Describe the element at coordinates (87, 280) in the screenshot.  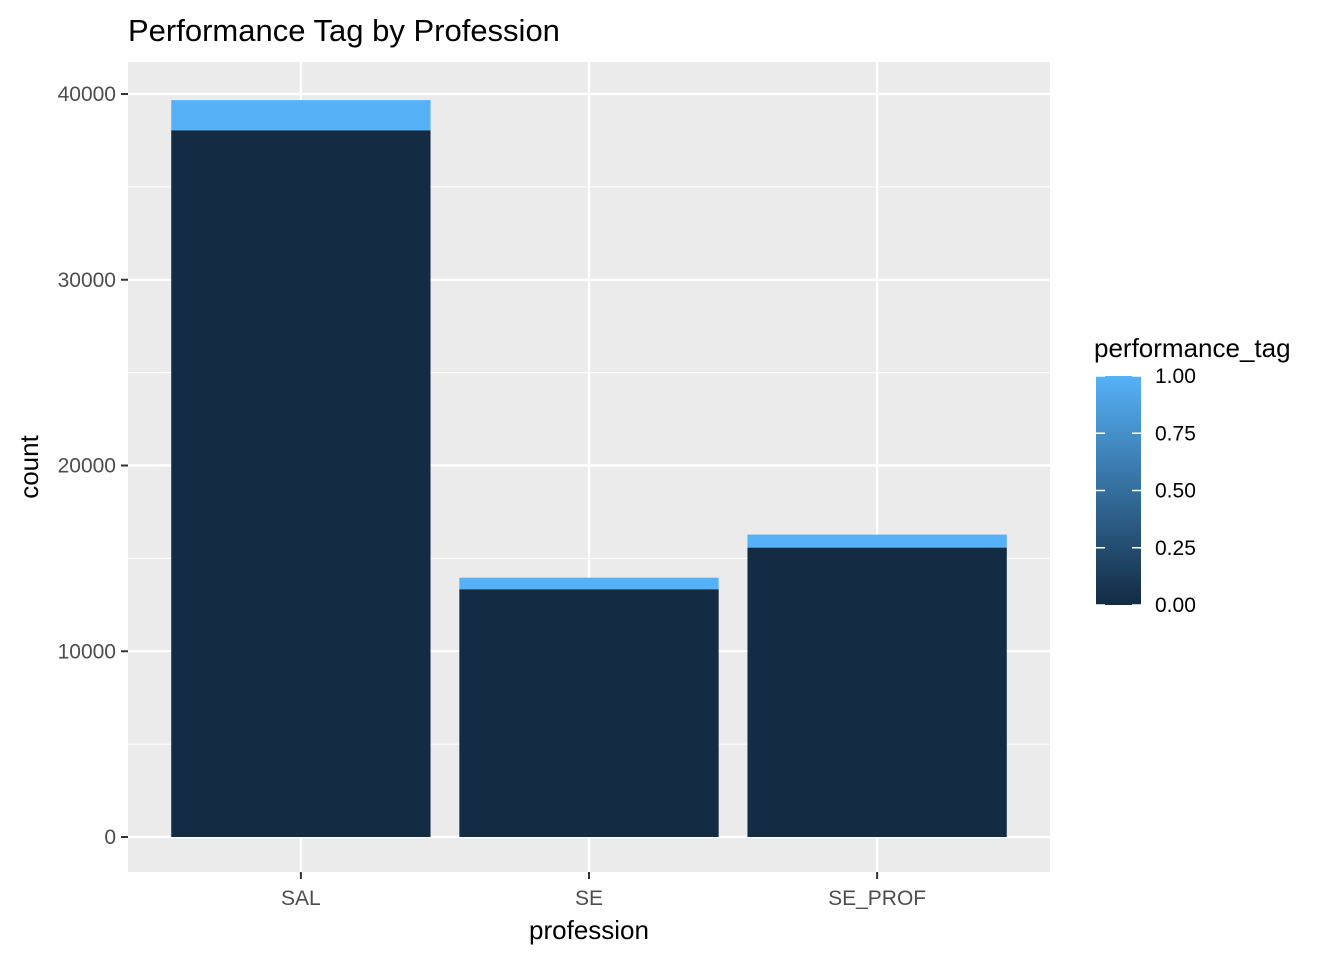
I see `y-tick-label: 30000` at that location.